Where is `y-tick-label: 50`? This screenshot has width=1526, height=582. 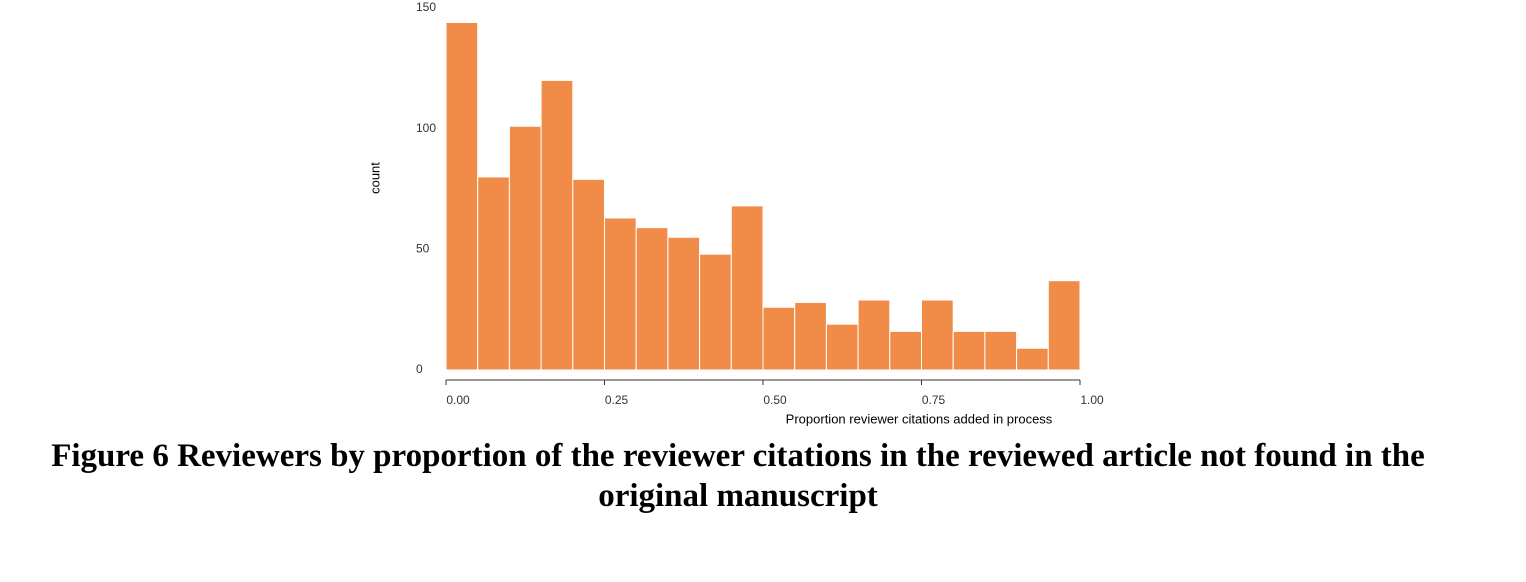
y-tick-label: 50 is located at coordinates (423, 249).